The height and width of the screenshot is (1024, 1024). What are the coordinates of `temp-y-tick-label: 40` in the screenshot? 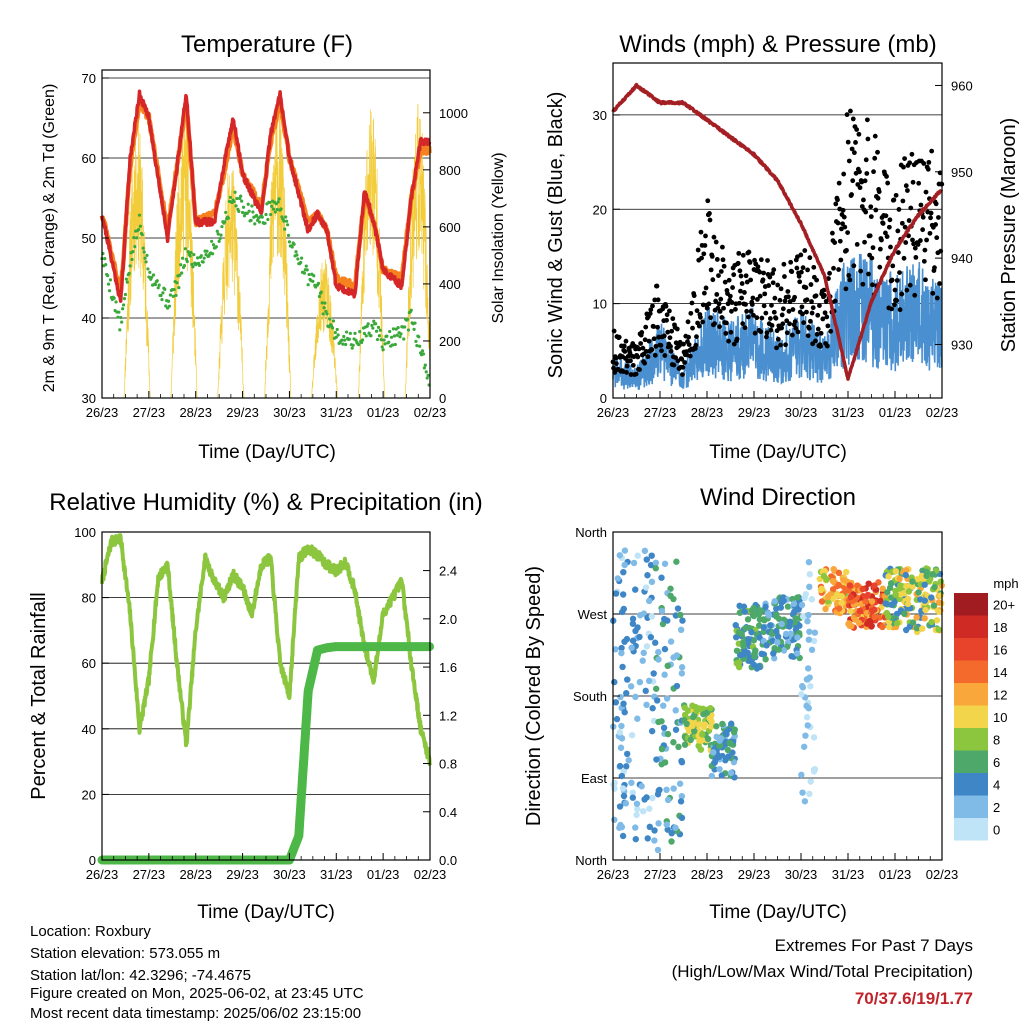 It's located at (89, 318).